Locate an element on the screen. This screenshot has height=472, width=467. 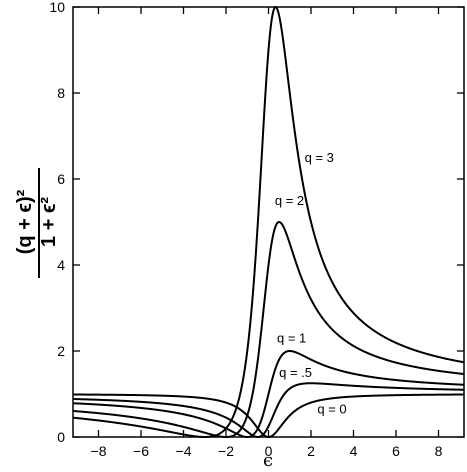
series-label-q-0: q = 0 is located at coordinates (331, 408).